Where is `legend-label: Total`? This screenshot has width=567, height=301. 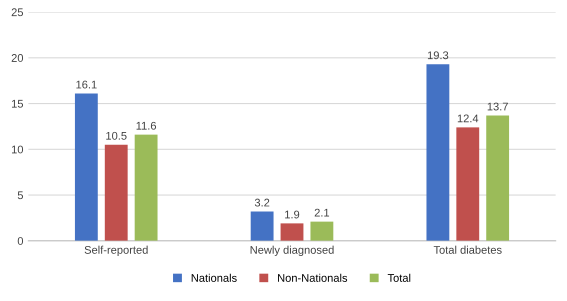 legend-label: Total is located at coordinates (399, 278).